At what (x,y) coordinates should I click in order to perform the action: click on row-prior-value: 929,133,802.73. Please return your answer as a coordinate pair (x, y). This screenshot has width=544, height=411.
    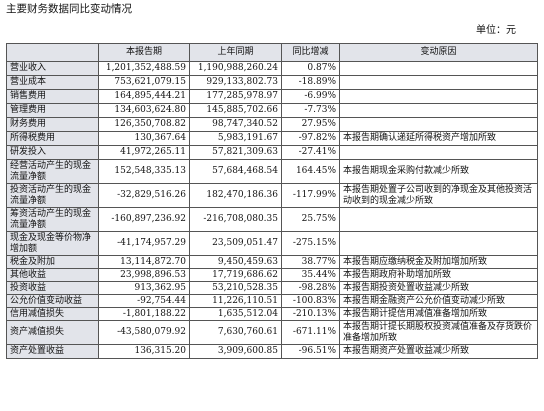
    Looking at the image, I should click on (235, 82).